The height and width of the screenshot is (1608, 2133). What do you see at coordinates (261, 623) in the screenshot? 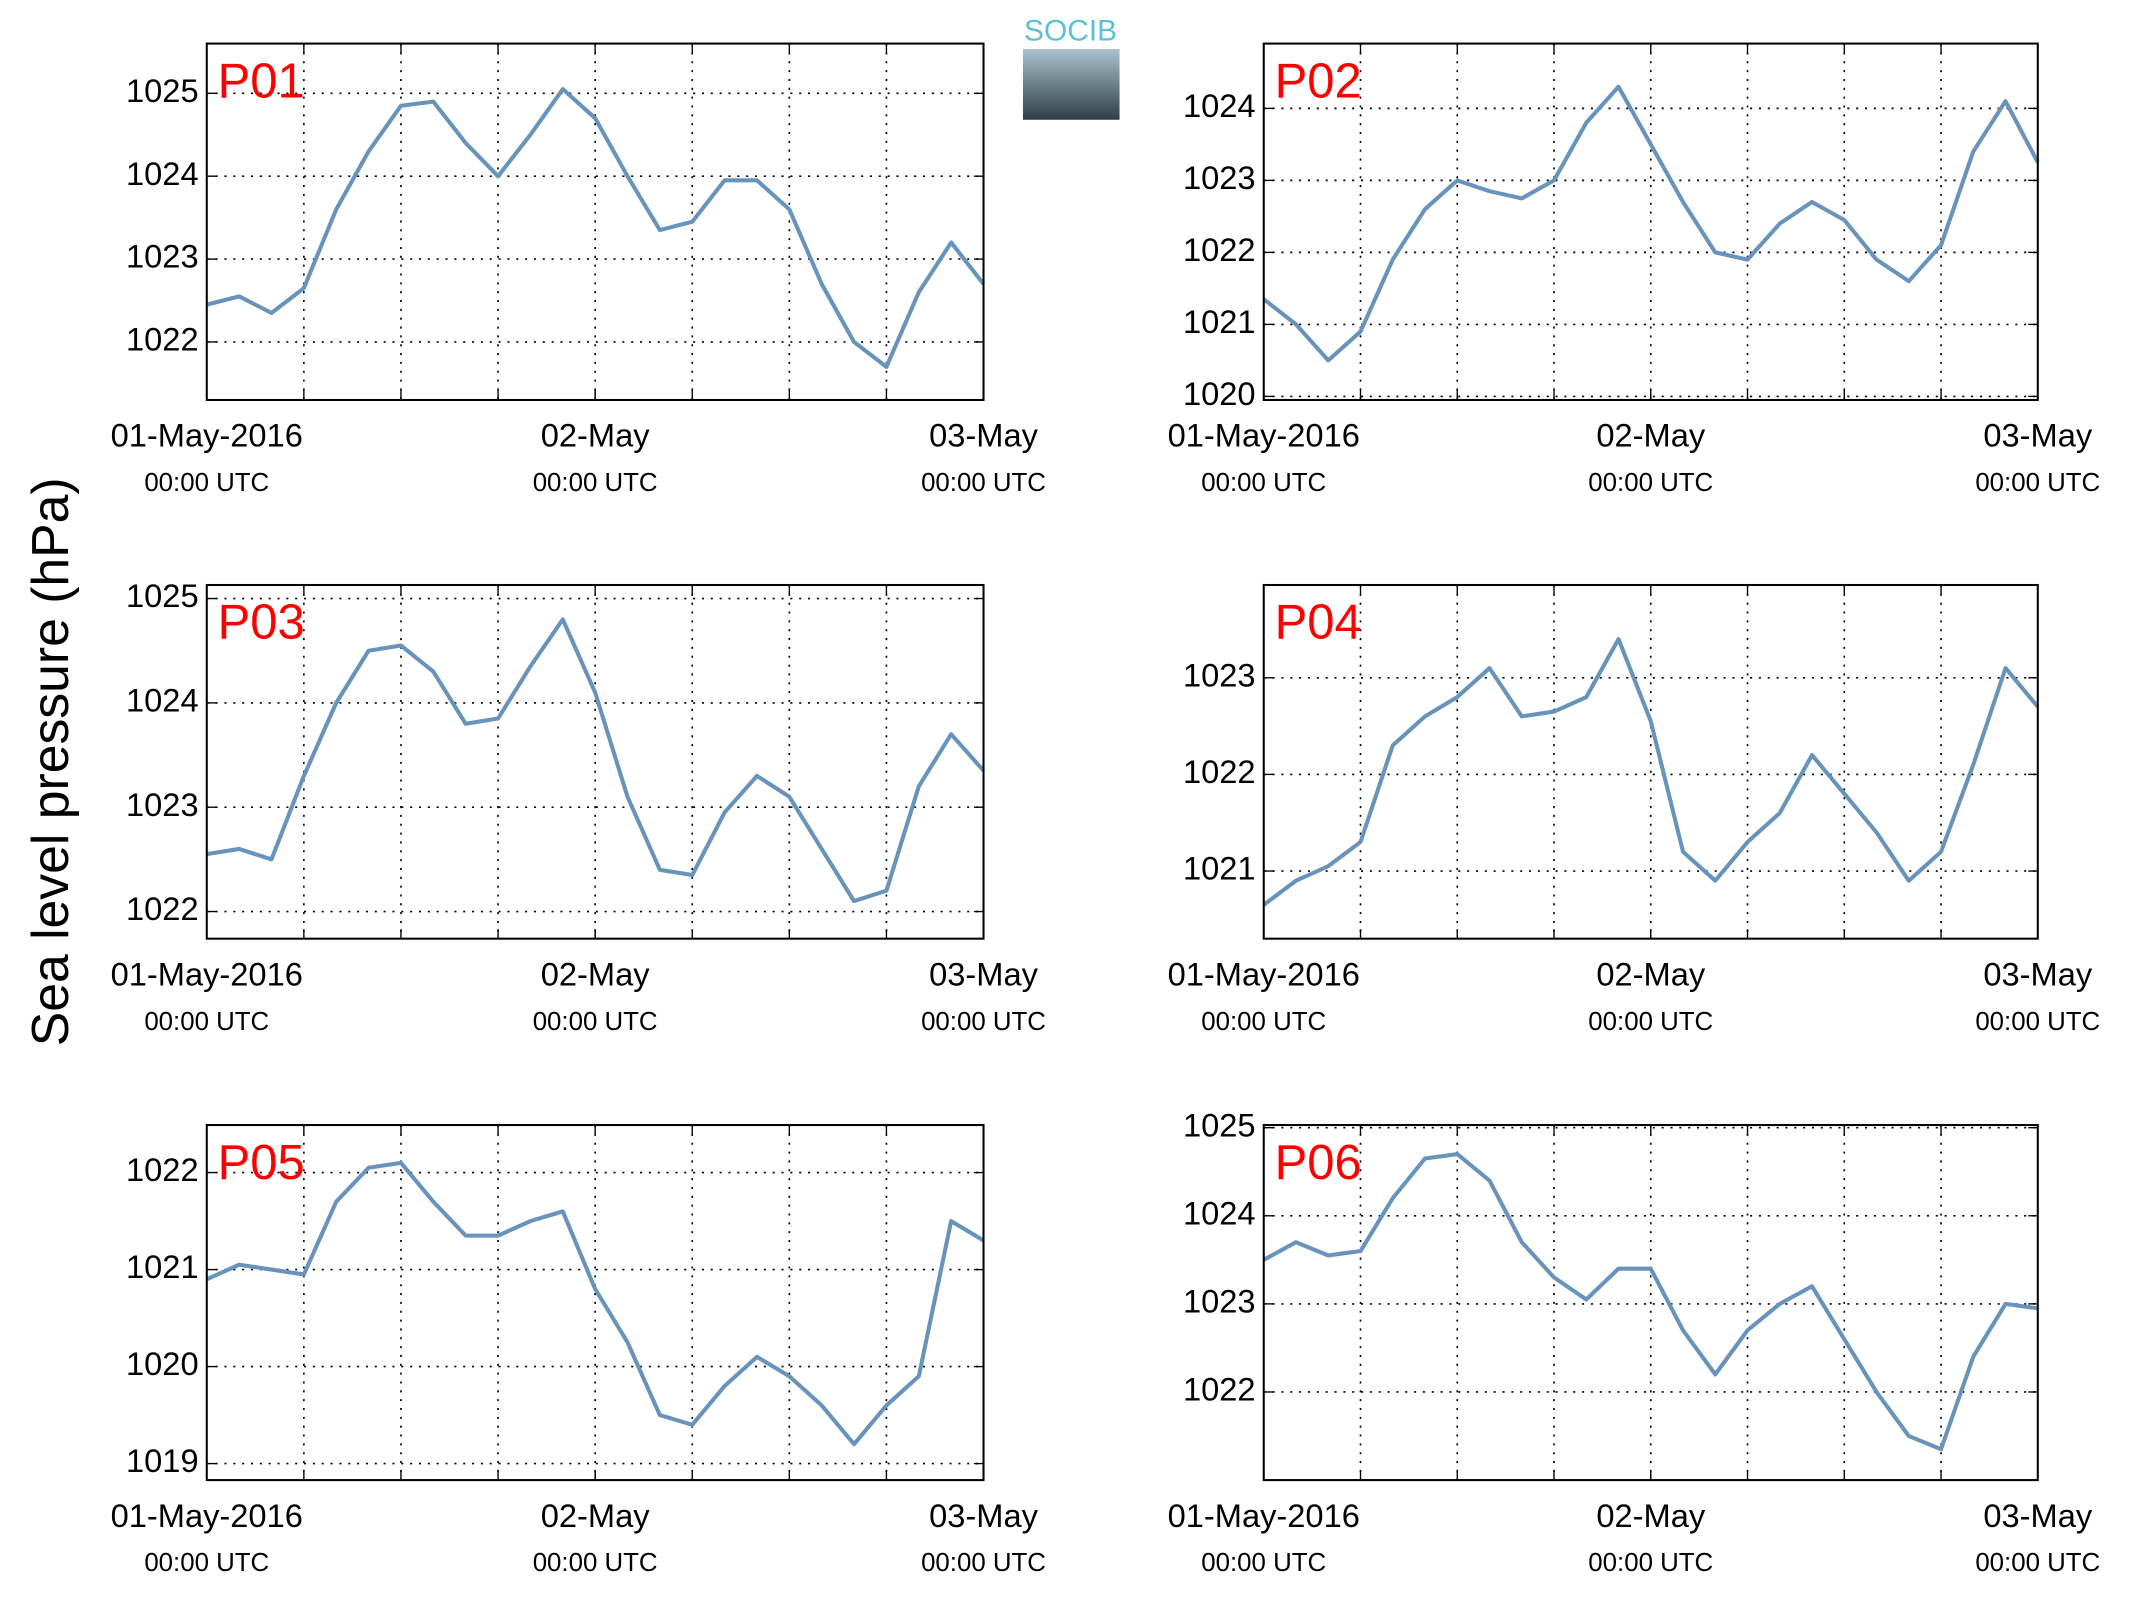
I see `panel-label: P03` at bounding box center [261, 623].